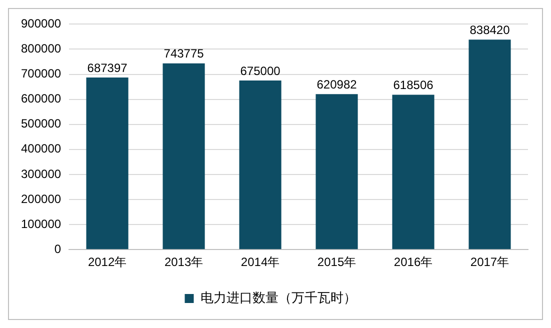  What do you see at coordinates (337, 84) in the screenshot?
I see `data-label: 620982` at bounding box center [337, 84].